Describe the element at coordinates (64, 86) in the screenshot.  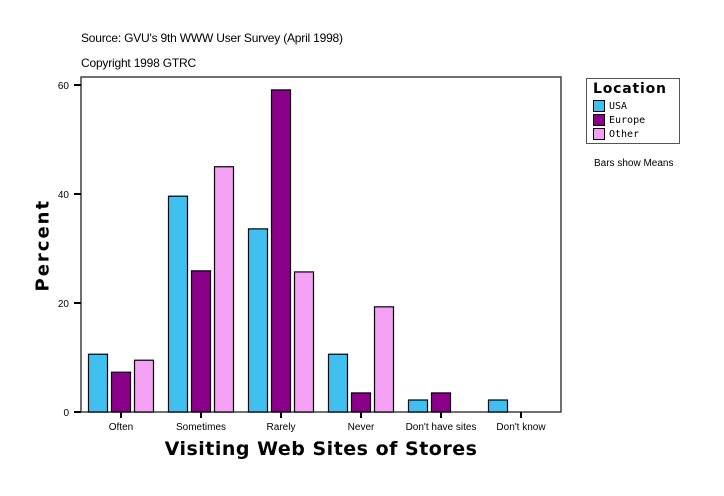
I see `y-tick-label: 60` at that location.